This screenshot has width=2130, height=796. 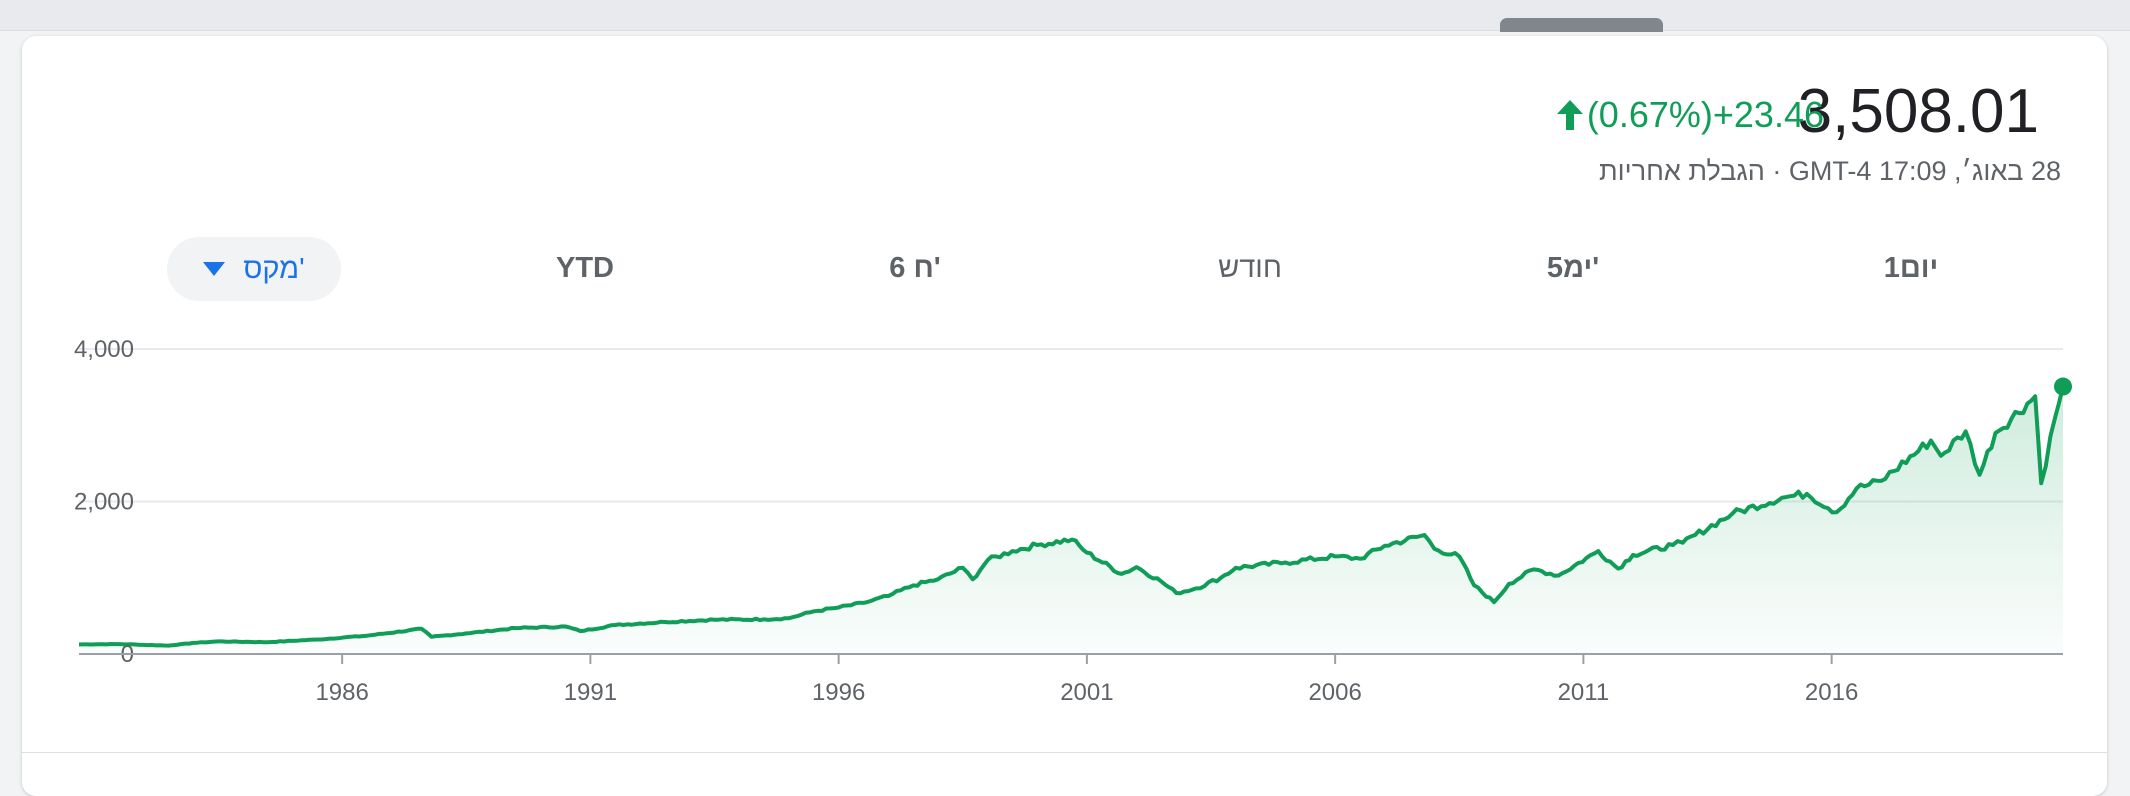 I want to click on x-tick-label: 2006, so click(x=1334, y=692).